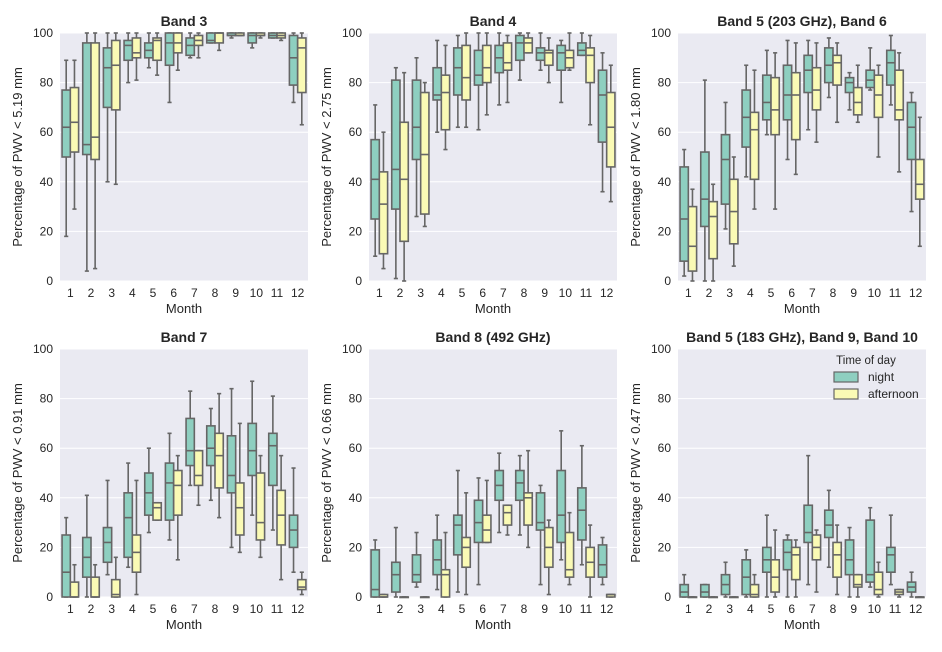 Image resolution: width=942 pixels, height=652 pixels. What do you see at coordinates (194, 609) in the screenshot?
I see `x-tick-label: 7` at bounding box center [194, 609].